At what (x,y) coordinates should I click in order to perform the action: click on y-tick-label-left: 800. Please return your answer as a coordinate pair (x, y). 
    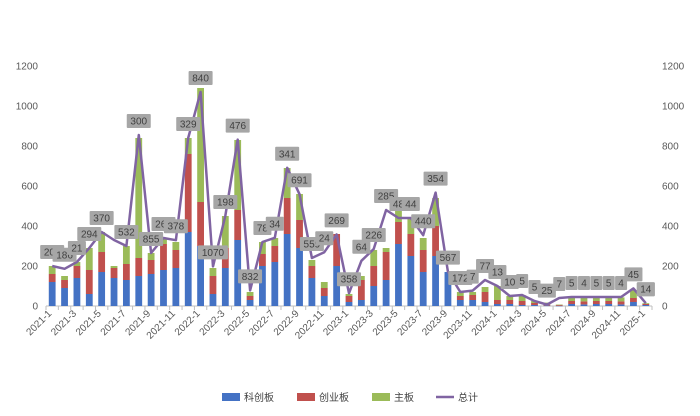
    Looking at the image, I should click on (29, 147).